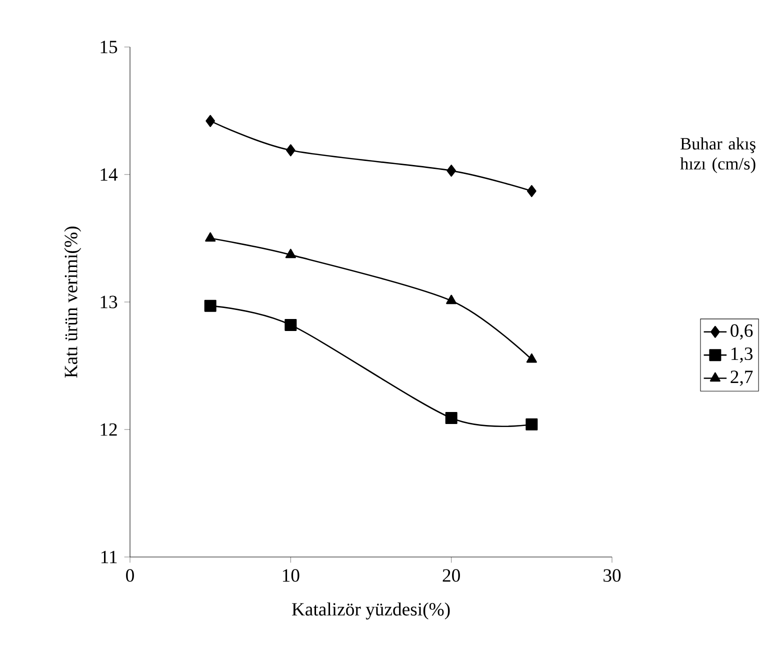 The width and height of the screenshot is (762, 651). What do you see at coordinates (130, 575) in the screenshot?
I see `x-tick-label: 0` at bounding box center [130, 575].